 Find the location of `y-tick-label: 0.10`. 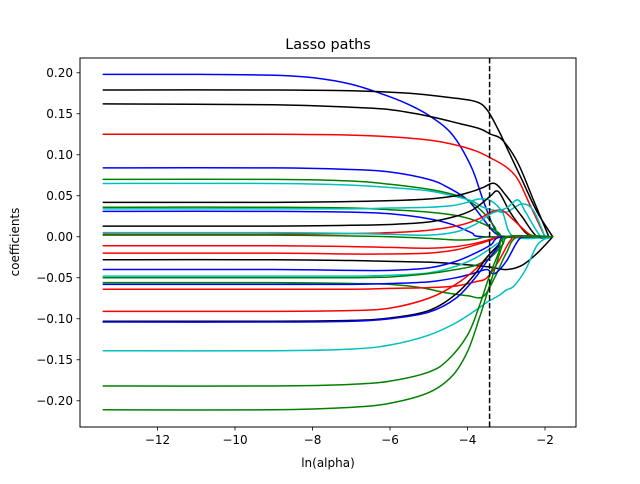

y-tick-label: 0.10 is located at coordinates (59, 155).